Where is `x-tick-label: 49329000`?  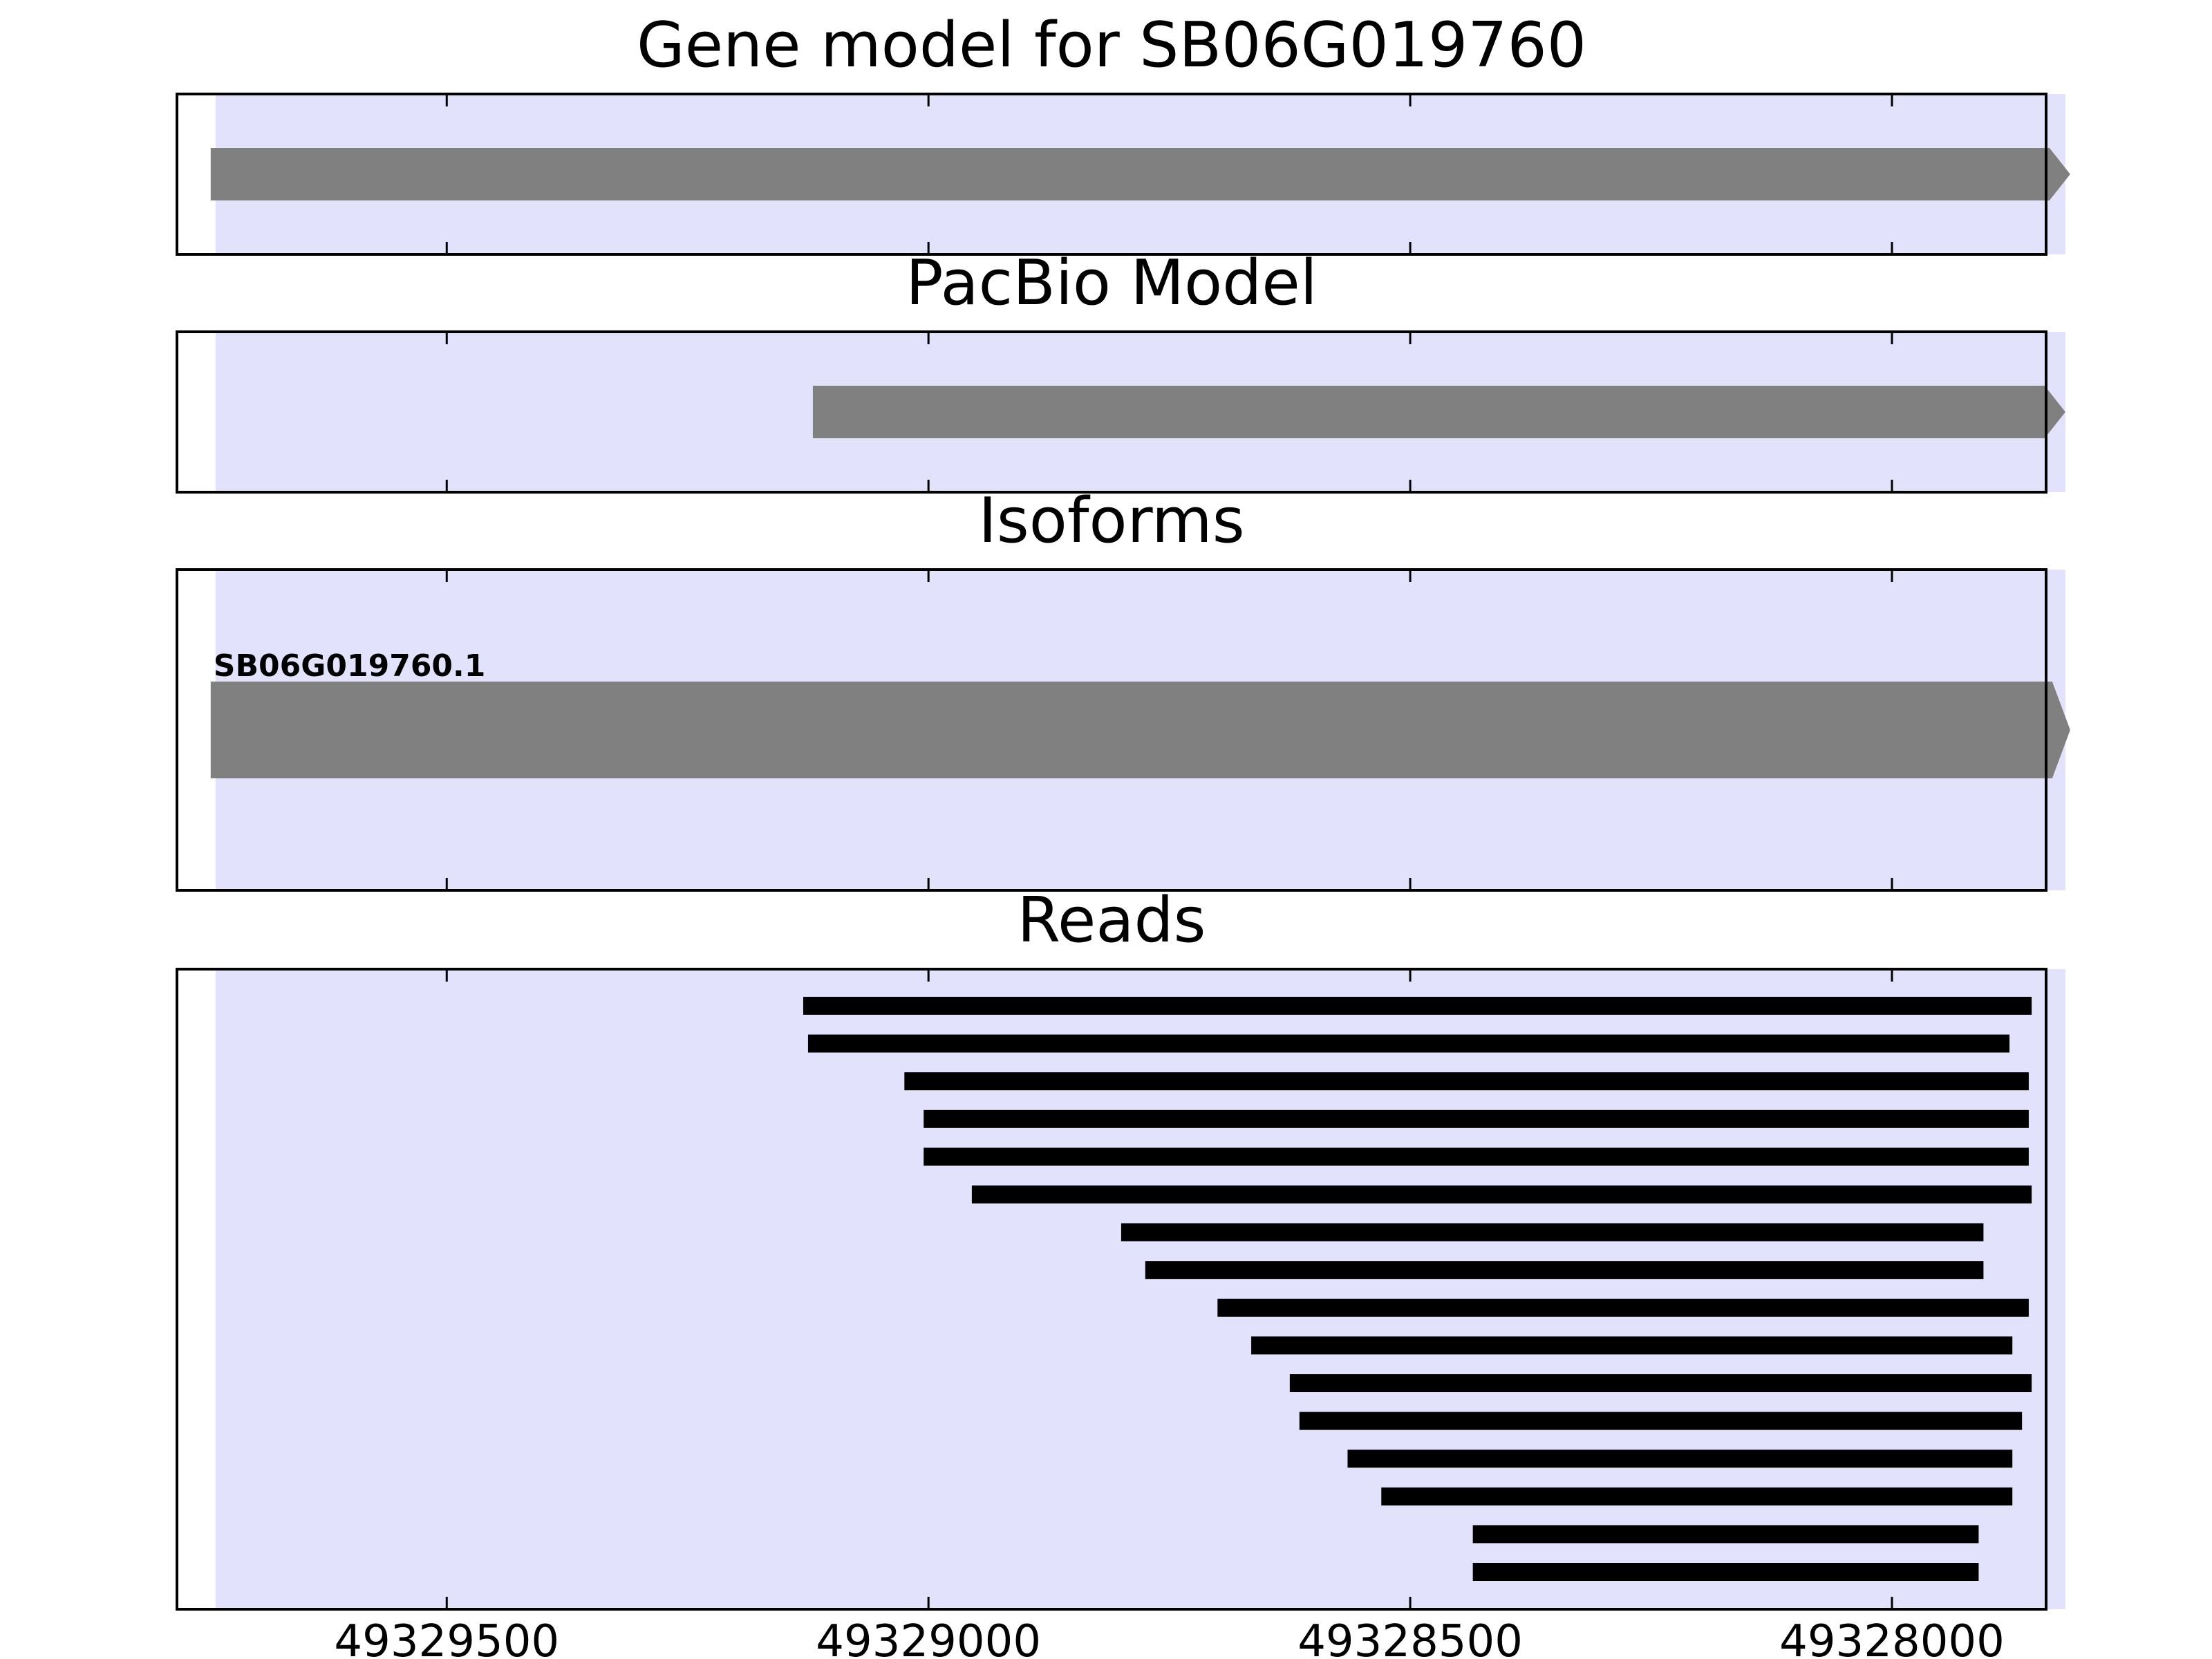 x-tick-label: 49329000 is located at coordinates (929, 1638).